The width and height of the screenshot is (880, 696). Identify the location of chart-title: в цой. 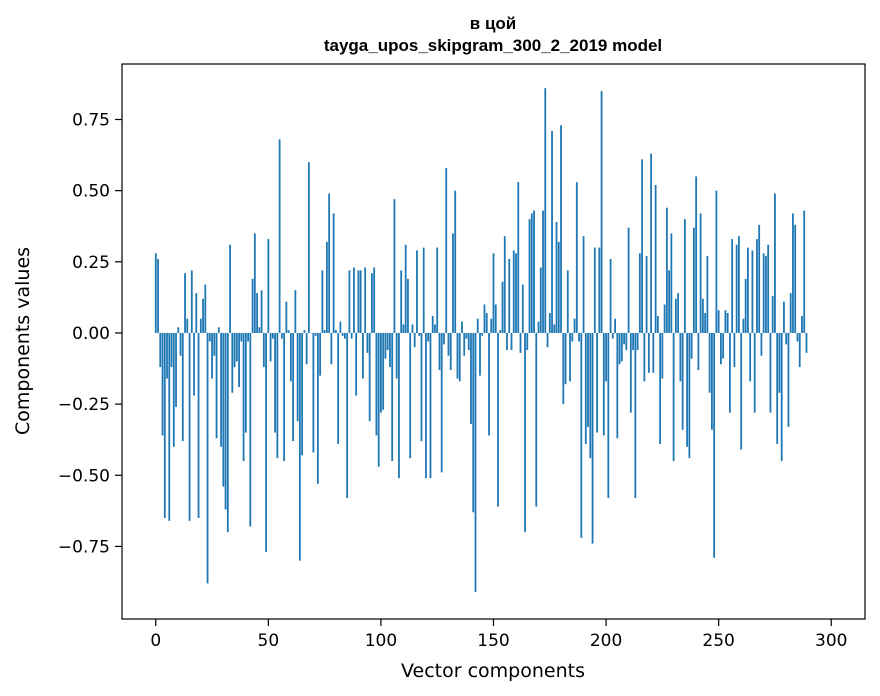
(493, 23).